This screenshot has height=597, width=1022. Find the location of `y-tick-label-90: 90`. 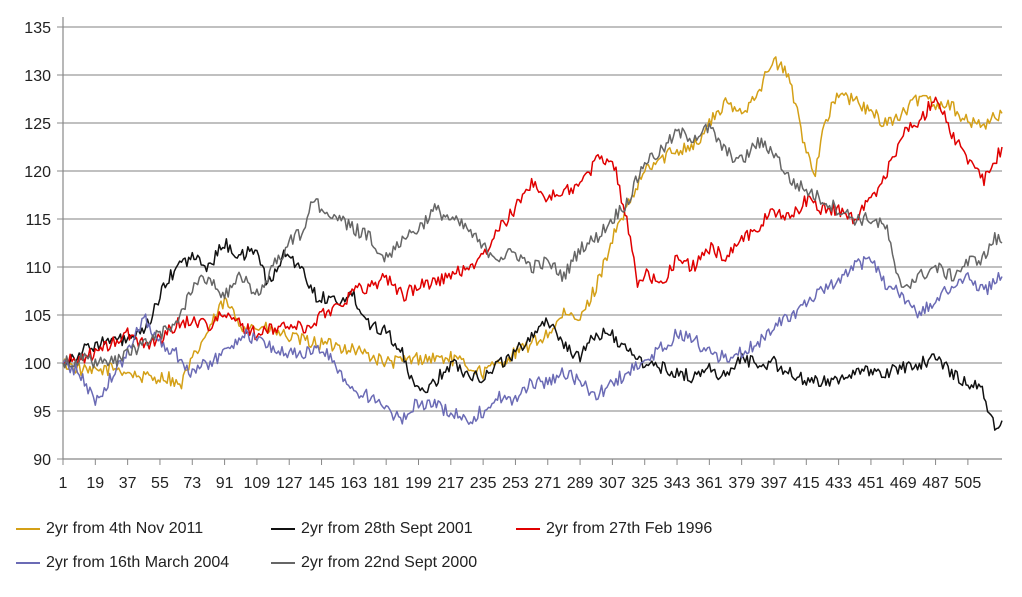

y-tick-label-90: 90 is located at coordinates (42, 460).